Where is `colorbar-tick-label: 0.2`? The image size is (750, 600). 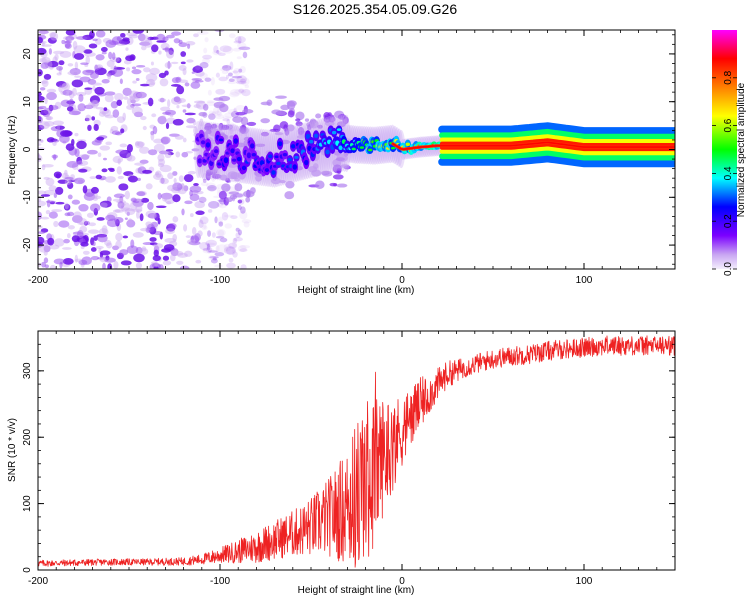 colorbar-tick-label: 0.2 is located at coordinates (728, 221).